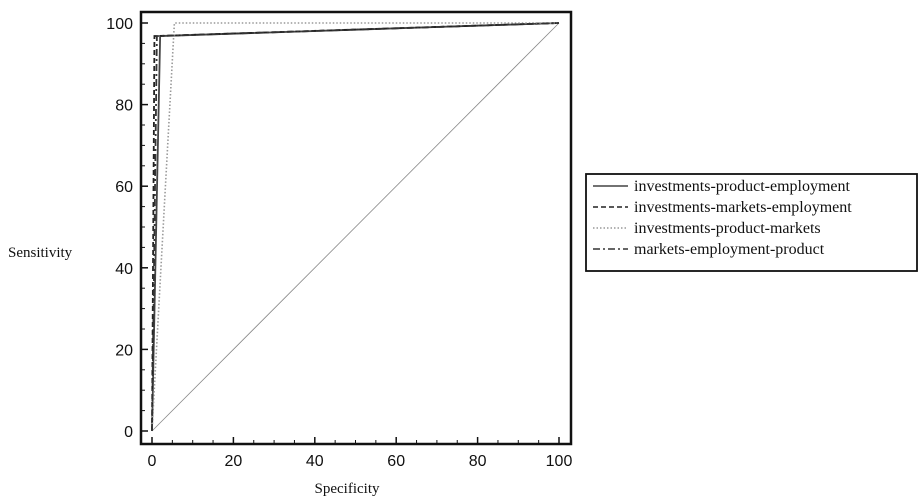 The width and height of the screenshot is (920, 497). What do you see at coordinates (347, 489) in the screenshot?
I see `x-axis-title: Specificity` at bounding box center [347, 489].